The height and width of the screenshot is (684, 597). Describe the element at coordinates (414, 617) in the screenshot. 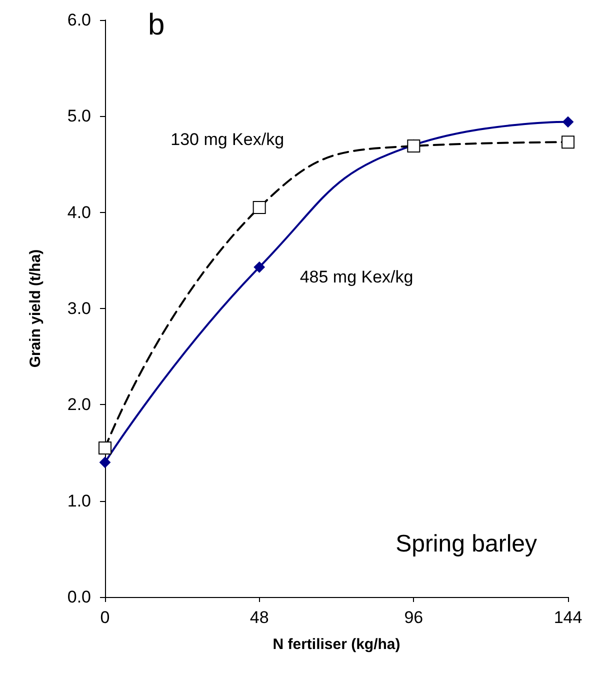

I see `x-tick-label: 96` at that location.